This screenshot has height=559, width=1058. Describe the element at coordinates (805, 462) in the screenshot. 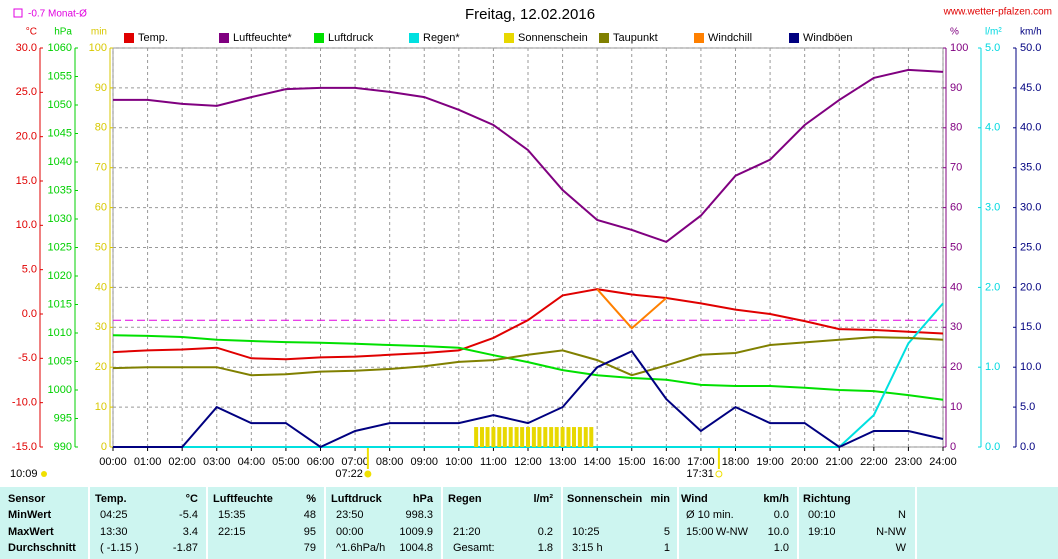

I see `x-tick-label: 20:00` at that location.